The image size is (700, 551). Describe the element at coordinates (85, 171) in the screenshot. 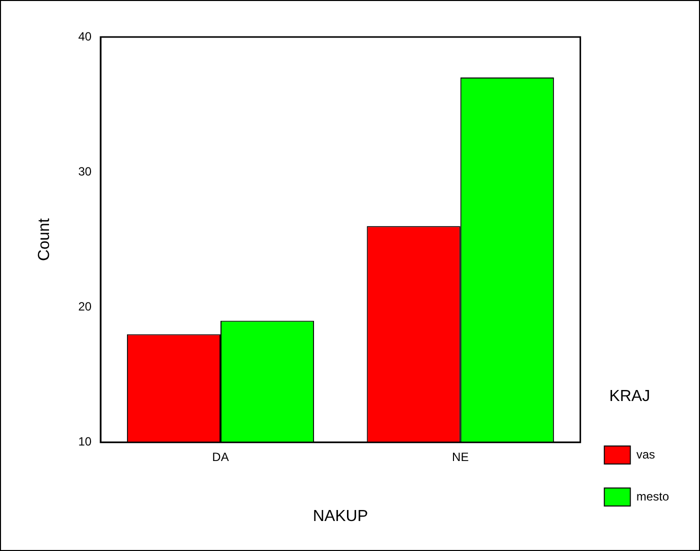

I see `y-tick-label: 30` at that location.